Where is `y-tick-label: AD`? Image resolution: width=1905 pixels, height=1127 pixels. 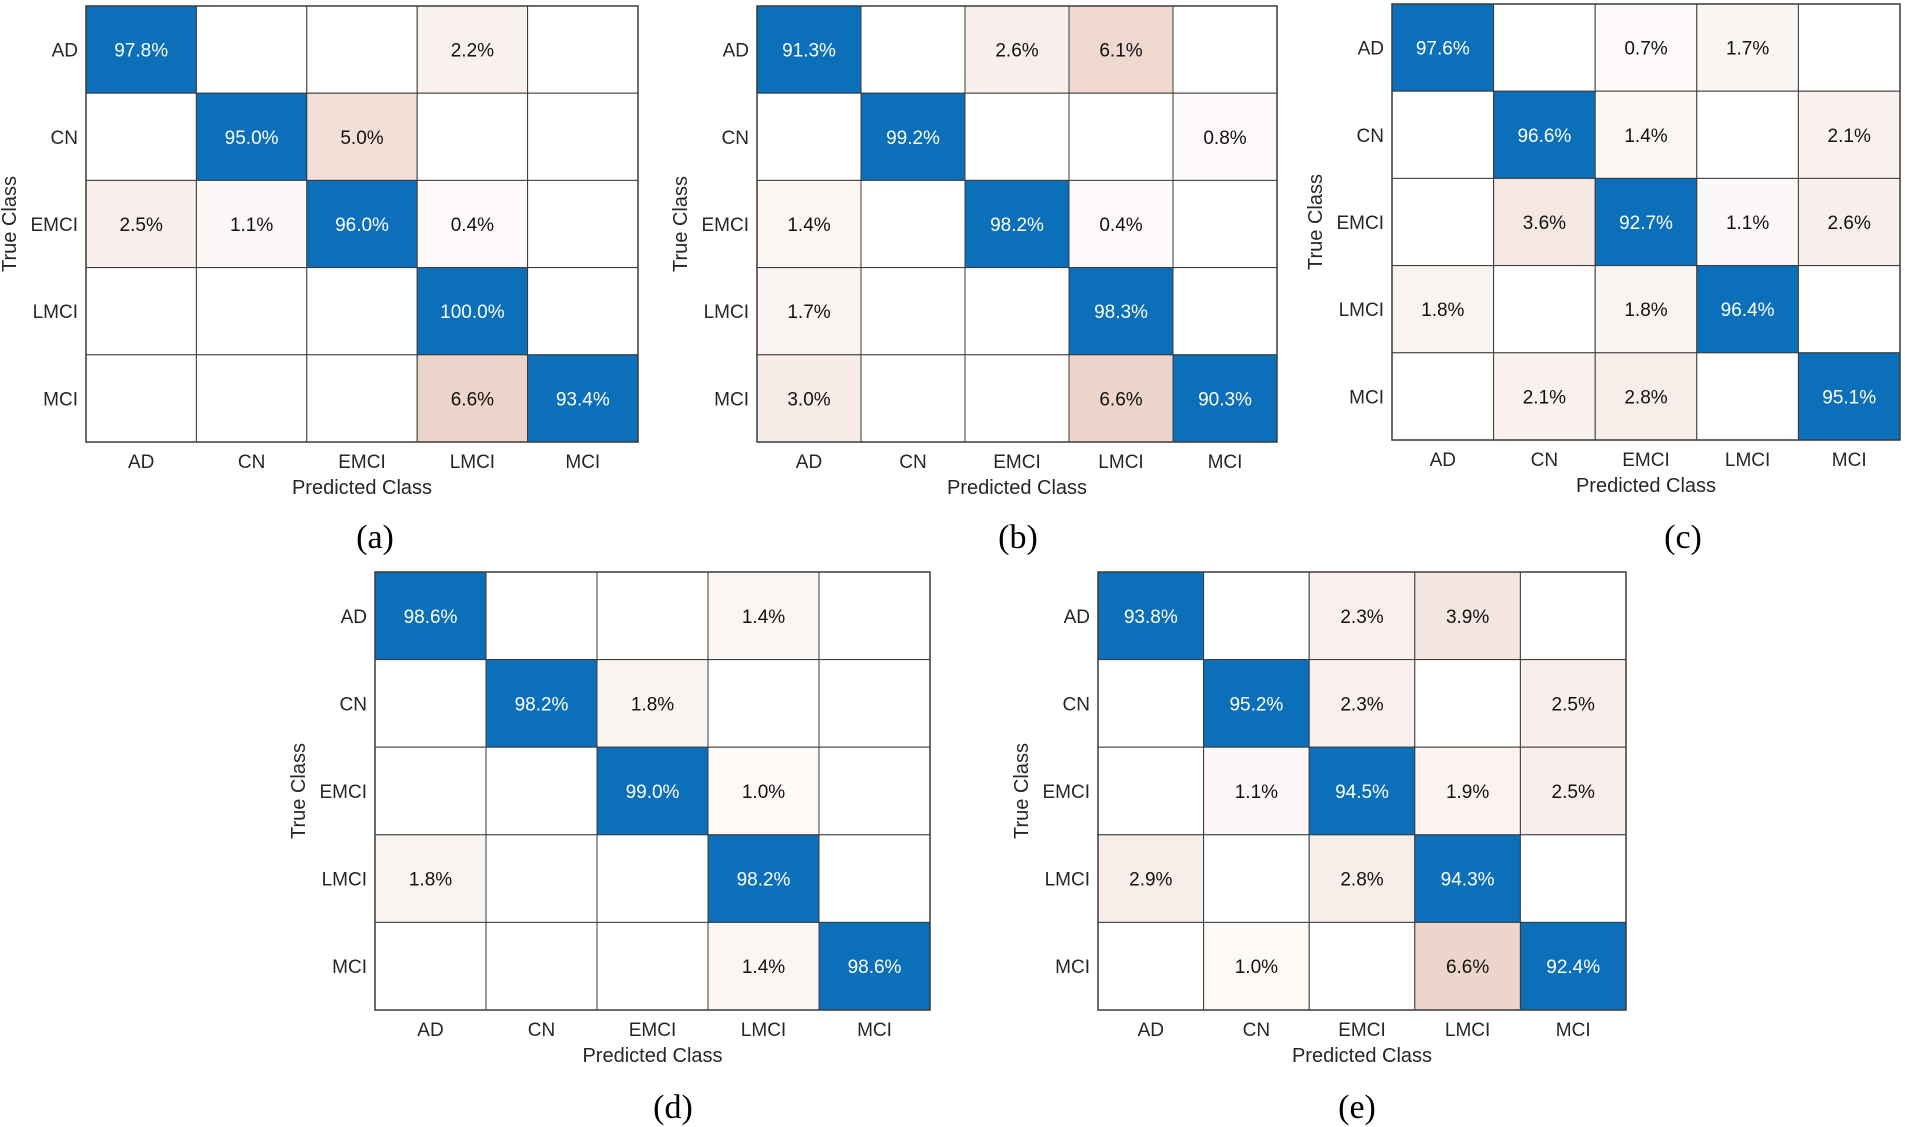
y-tick-label: AD is located at coordinates (1371, 49).